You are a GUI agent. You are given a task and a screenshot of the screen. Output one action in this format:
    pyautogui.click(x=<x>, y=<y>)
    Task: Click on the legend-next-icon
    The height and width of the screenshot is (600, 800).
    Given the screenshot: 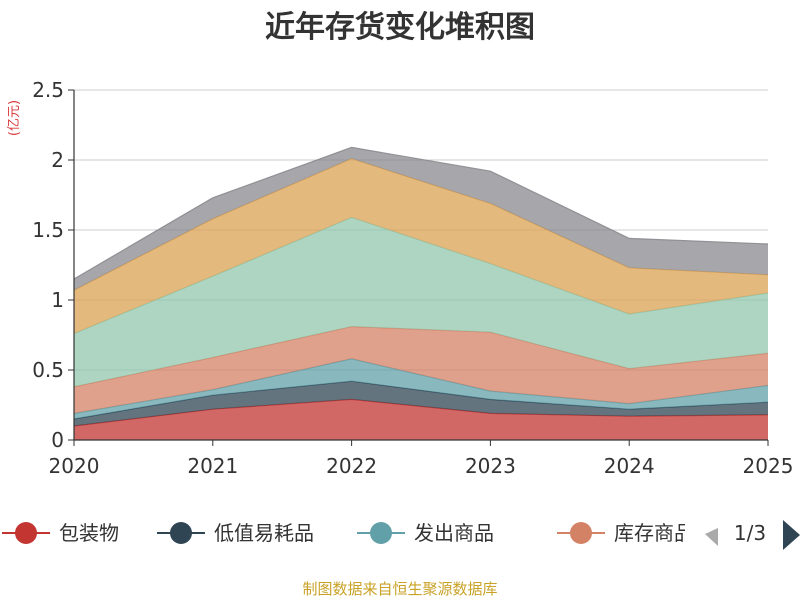 What is the action you would take?
    pyautogui.click(x=791, y=535)
    